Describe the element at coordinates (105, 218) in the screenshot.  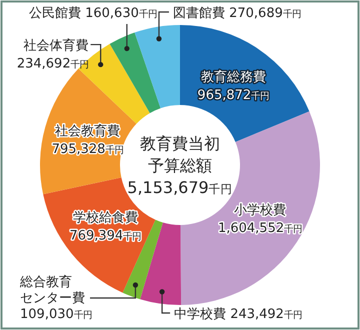
I see `slice-label: 学校給食費` at that location.